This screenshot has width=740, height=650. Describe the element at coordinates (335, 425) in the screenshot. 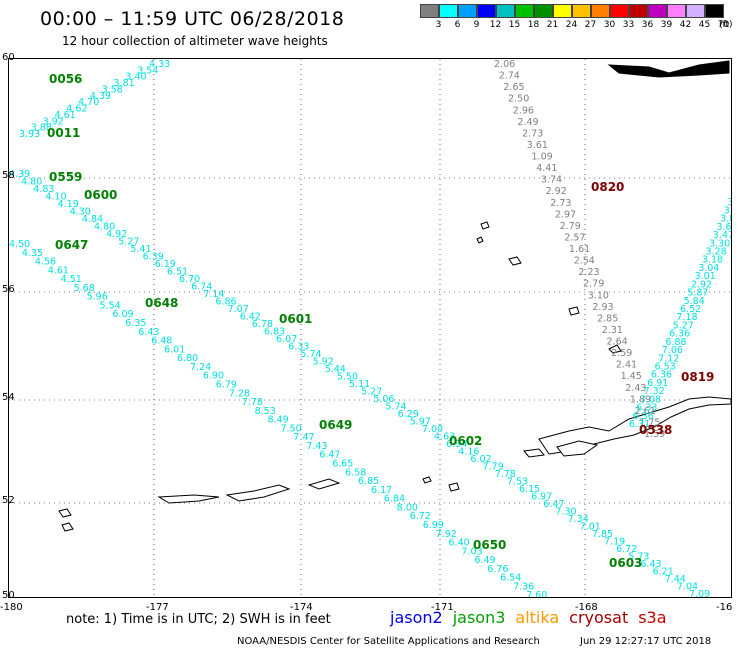

I see `pass-time-label: 0649` at that location.